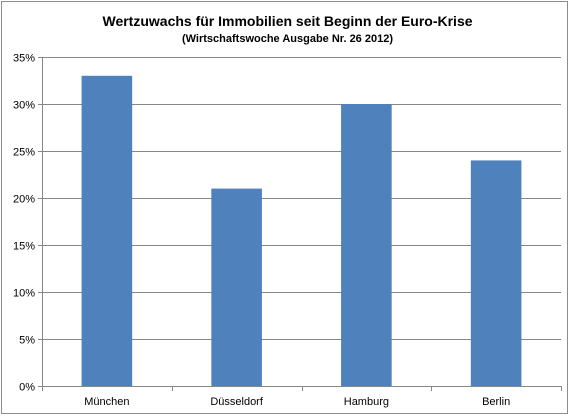 Image resolution: width=571 pixels, height=417 pixels. Describe the element at coordinates (24, 200) in the screenshot. I see `y-tick-label: 20%` at that location.